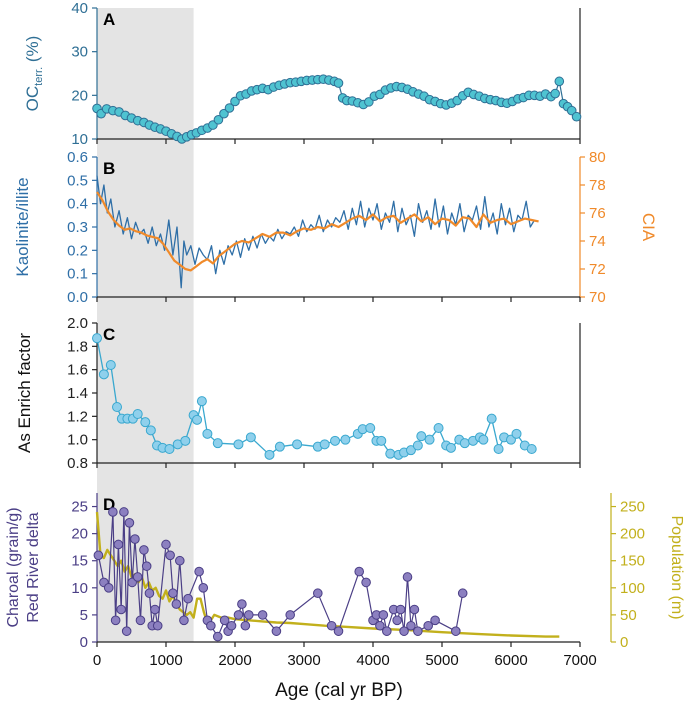 The width and height of the screenshot is (692, 704). I want to click on panel-label: A, so click(109, 19).